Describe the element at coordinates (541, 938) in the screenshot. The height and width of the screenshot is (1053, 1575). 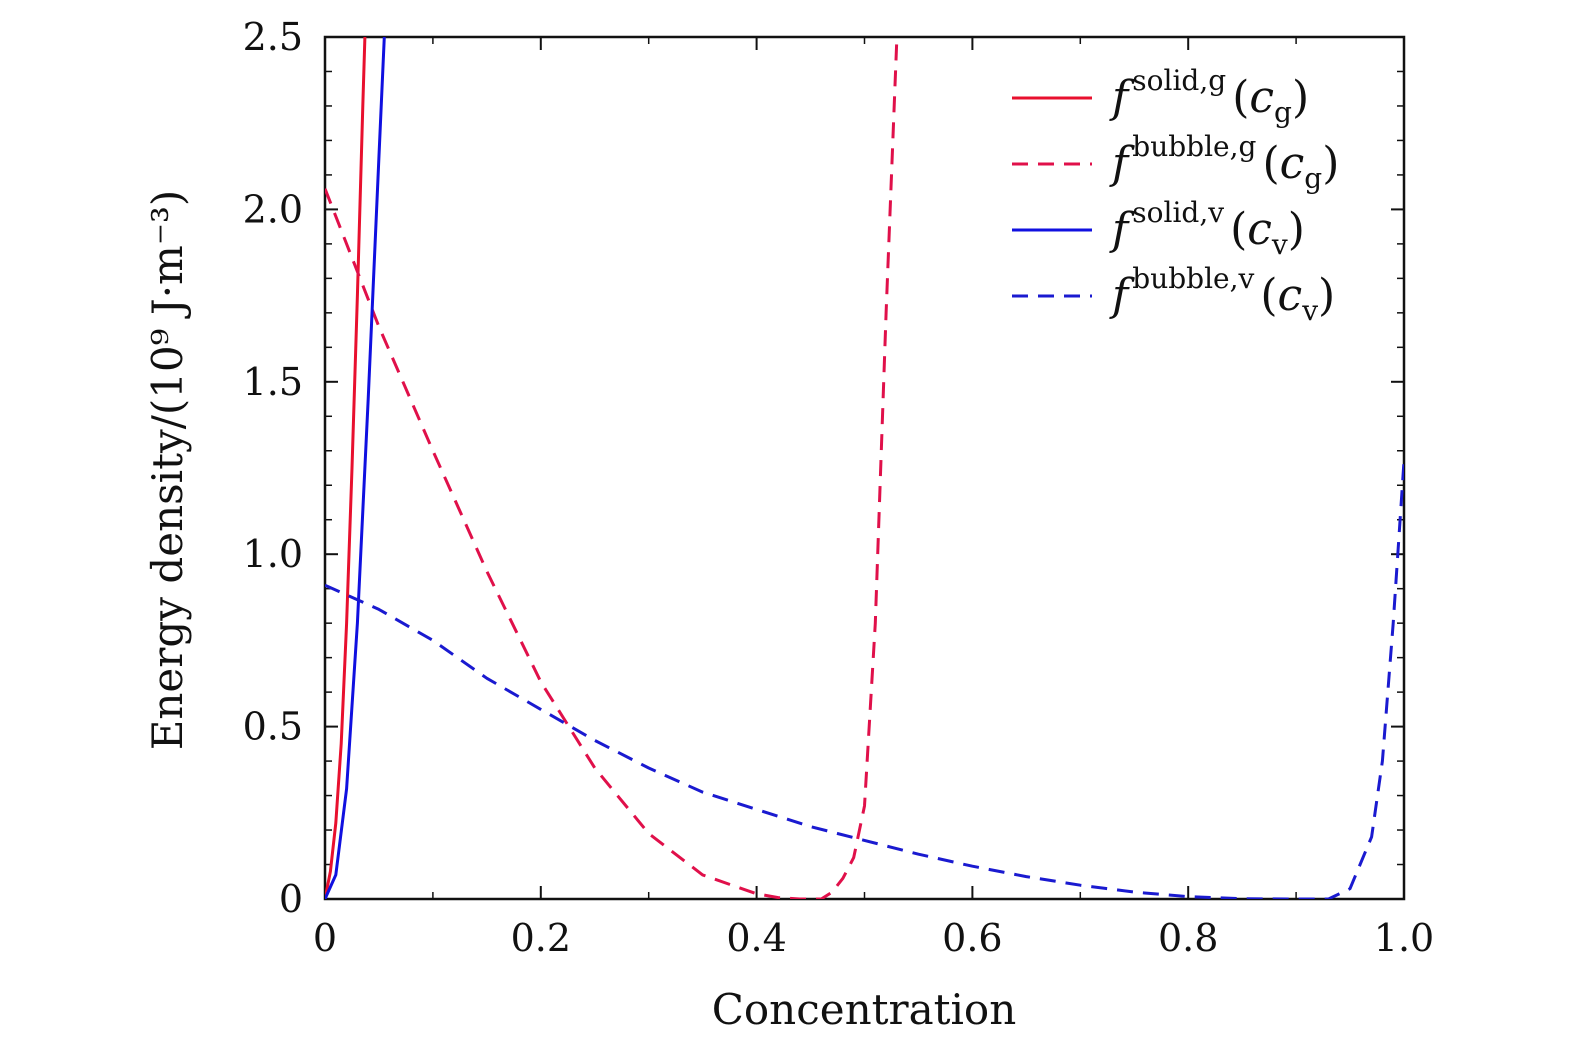
I see `x-tick-label: 0.2` at that location.